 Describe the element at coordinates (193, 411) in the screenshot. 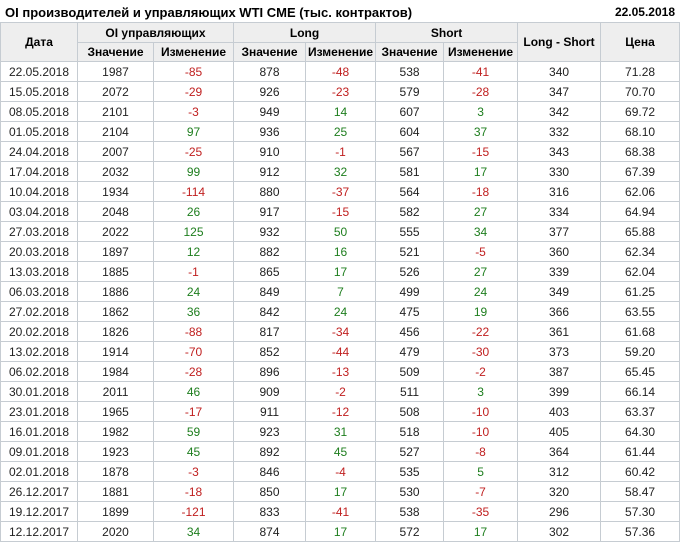

I see `cell-oi-change: -17` at that location.